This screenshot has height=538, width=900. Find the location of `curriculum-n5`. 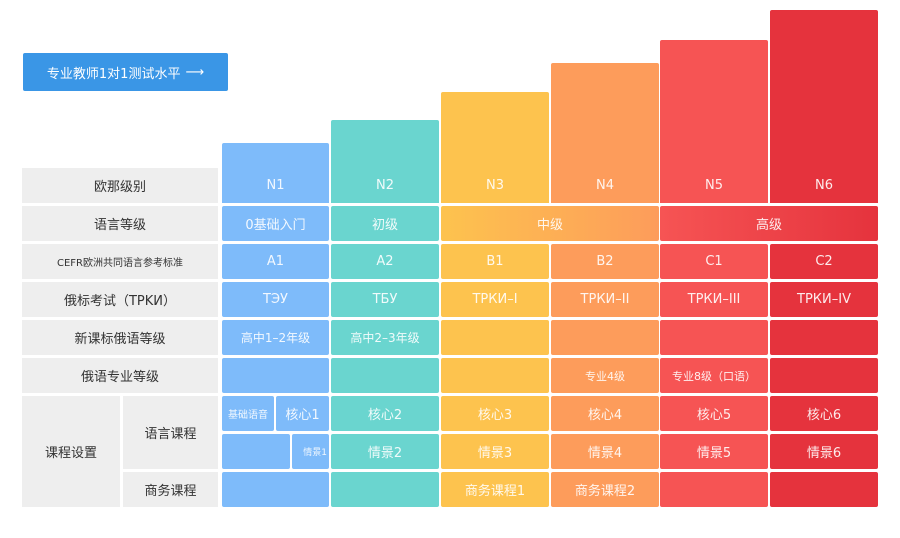

curriculum-n5 is located at coordinates (714, 337).